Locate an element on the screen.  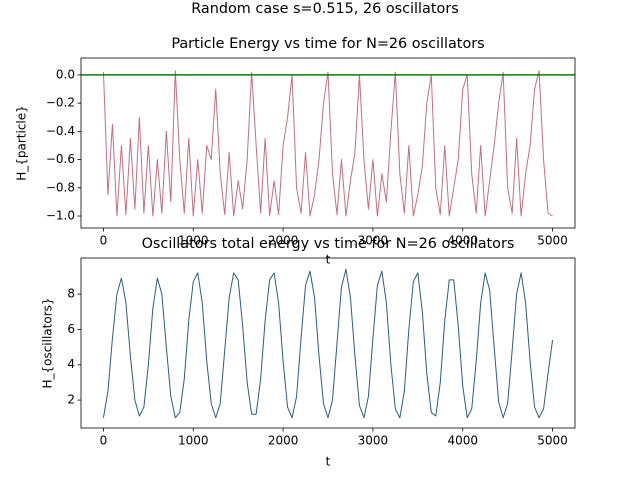
y-tick-label: 2 is located at coordinates (71, 400).